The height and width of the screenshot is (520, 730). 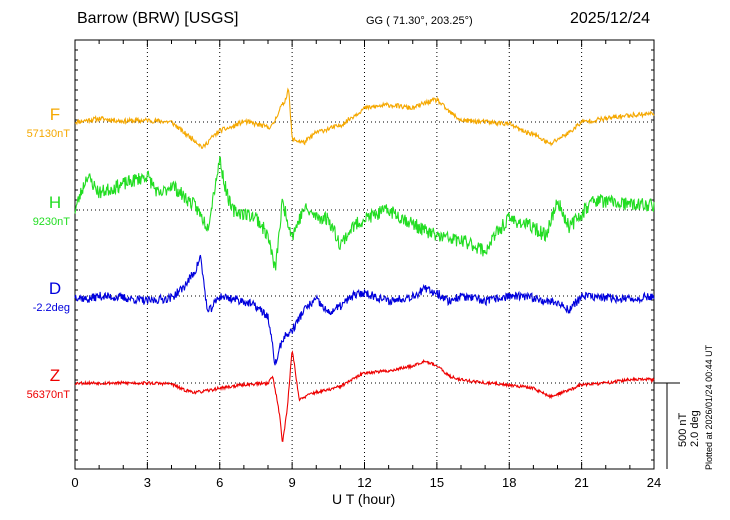 What do you see at coordinates (51, 308) in the screenshot?
I see `channel-baseline-D: -2.2deg` at bounding box center [51, 308].